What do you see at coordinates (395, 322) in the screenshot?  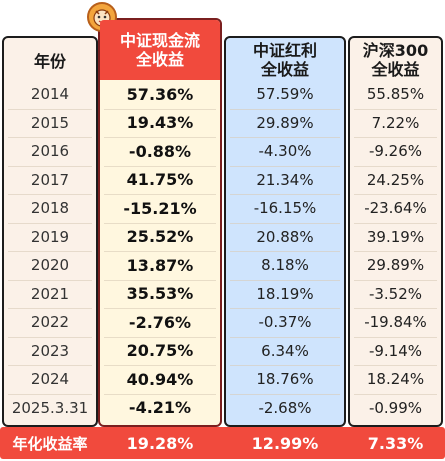 I see `hs300-cell: -19.84%` at bounding box center [395, 322].